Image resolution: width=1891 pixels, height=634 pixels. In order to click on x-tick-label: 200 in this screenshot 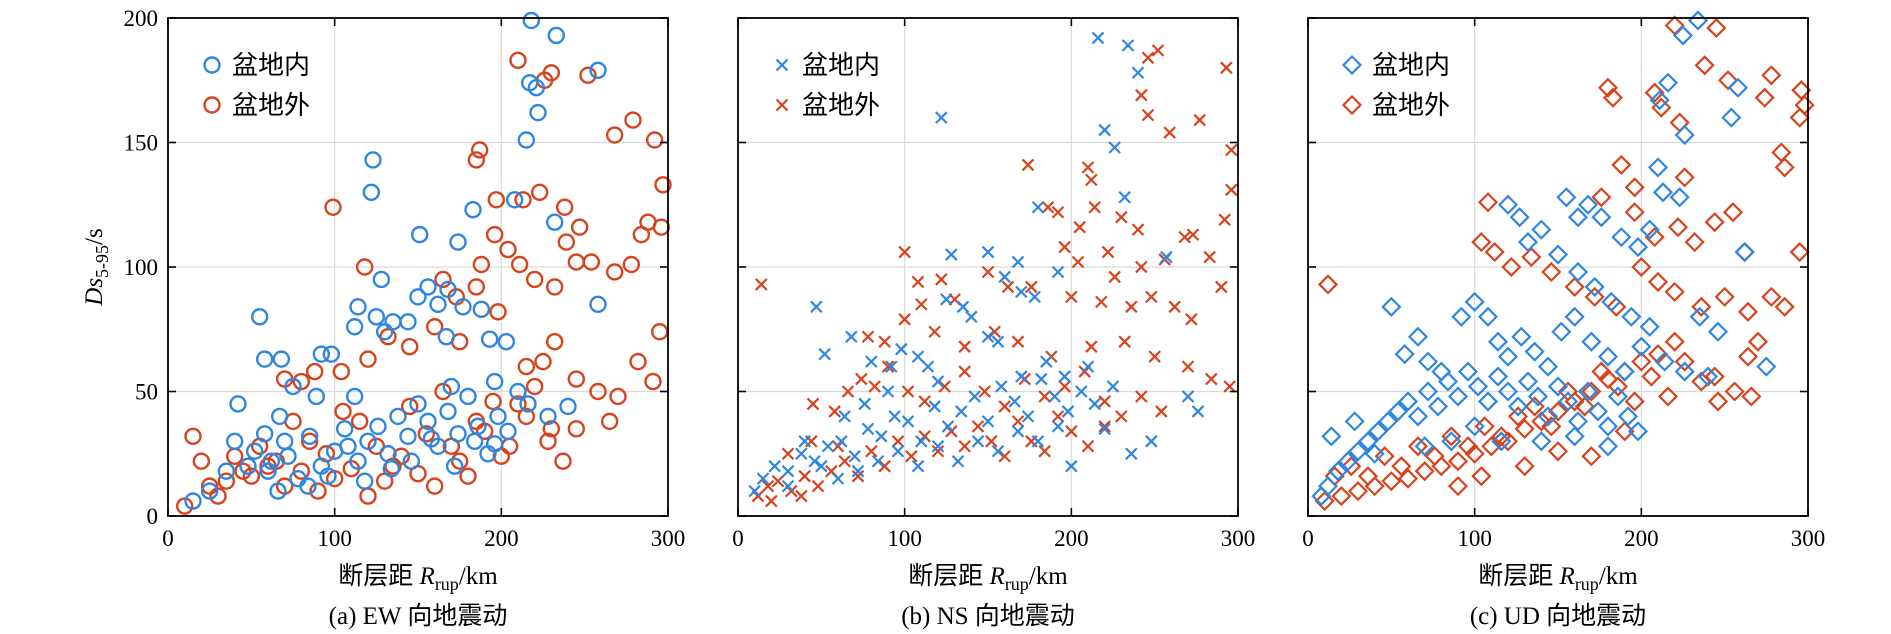, I will do `click(501, 538)`.